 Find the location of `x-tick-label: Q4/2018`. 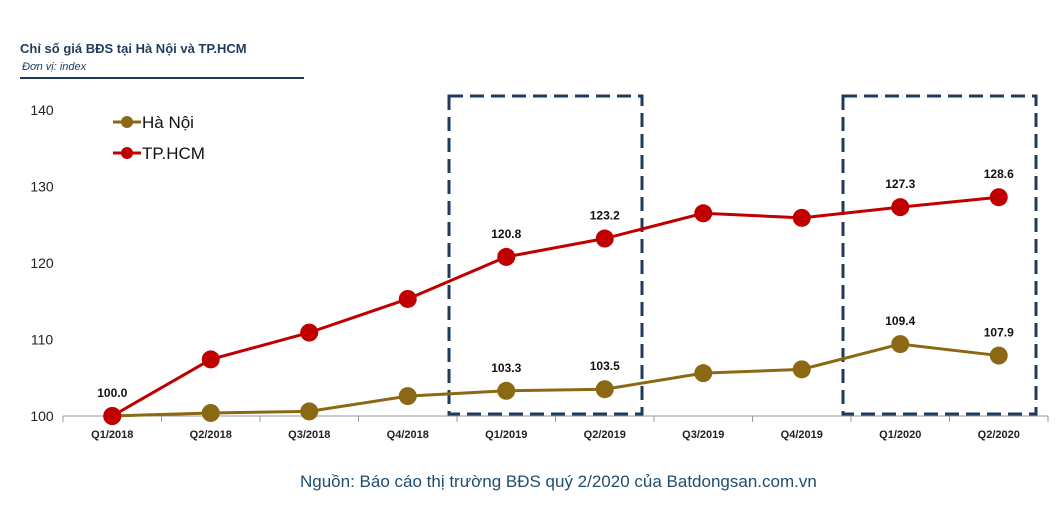

x-tick-label: Q4/2018 is located at coordinates (408, 435).